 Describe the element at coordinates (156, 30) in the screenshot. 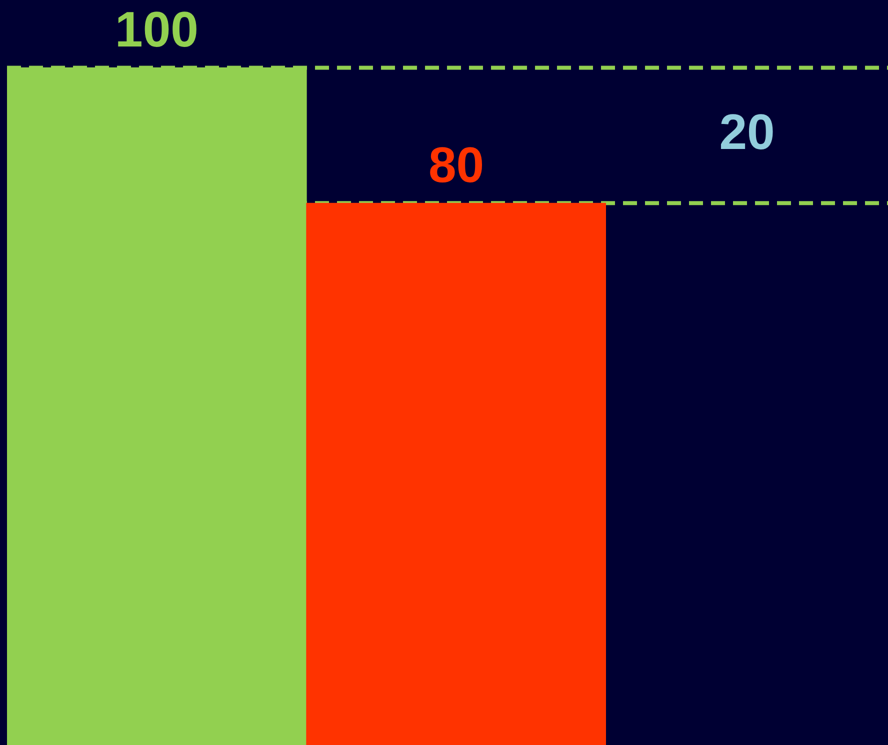

I see `data-label: 100` at that location.